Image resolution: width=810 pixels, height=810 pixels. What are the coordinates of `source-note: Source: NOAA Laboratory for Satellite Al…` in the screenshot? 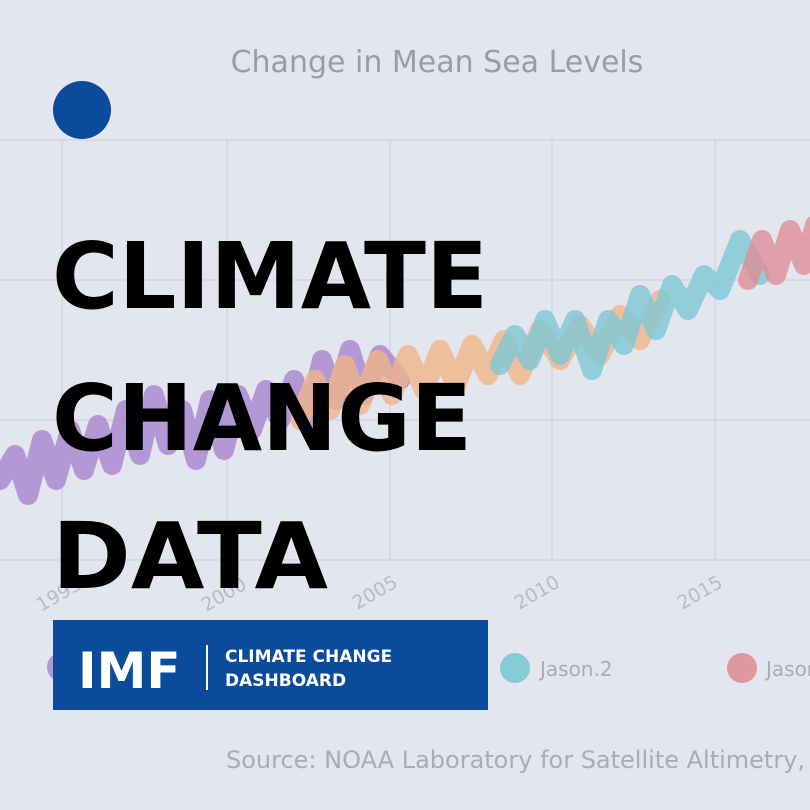 It's located at (515, 760).